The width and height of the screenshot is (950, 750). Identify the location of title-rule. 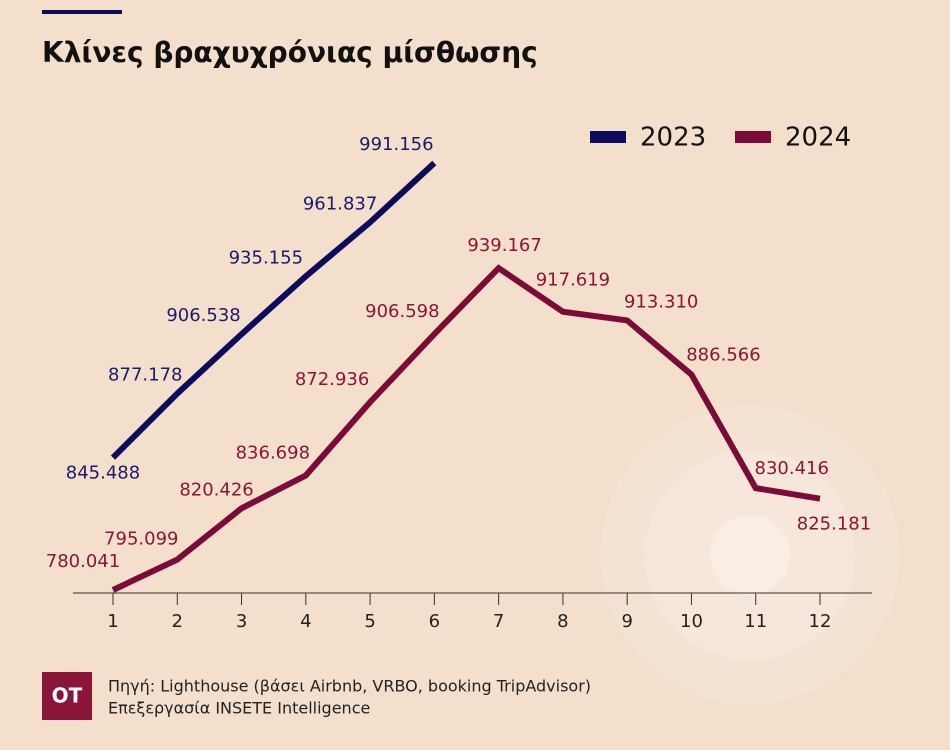
(82, 12).